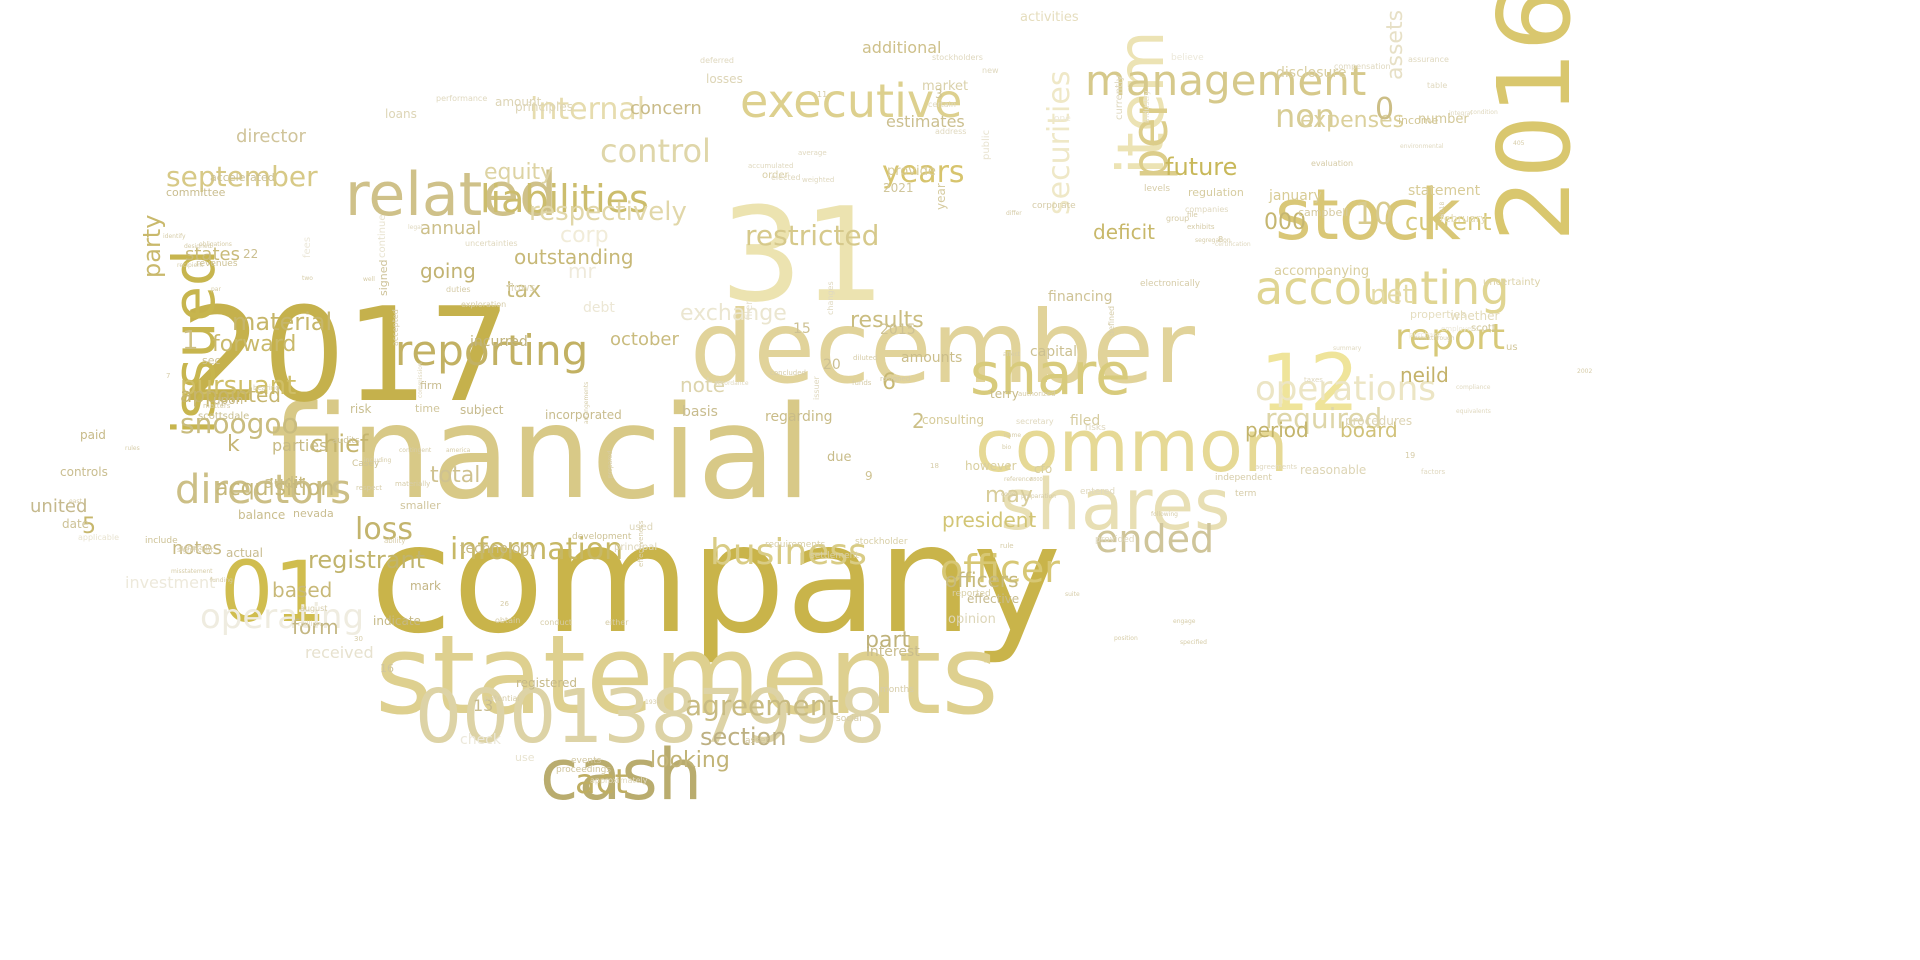 The height and width of the screenshot is (960, 1920). What do you see at coordinates (483, 705) in the screenshot?
I see `cloud-word: 13` at bounding box center [483, 705].